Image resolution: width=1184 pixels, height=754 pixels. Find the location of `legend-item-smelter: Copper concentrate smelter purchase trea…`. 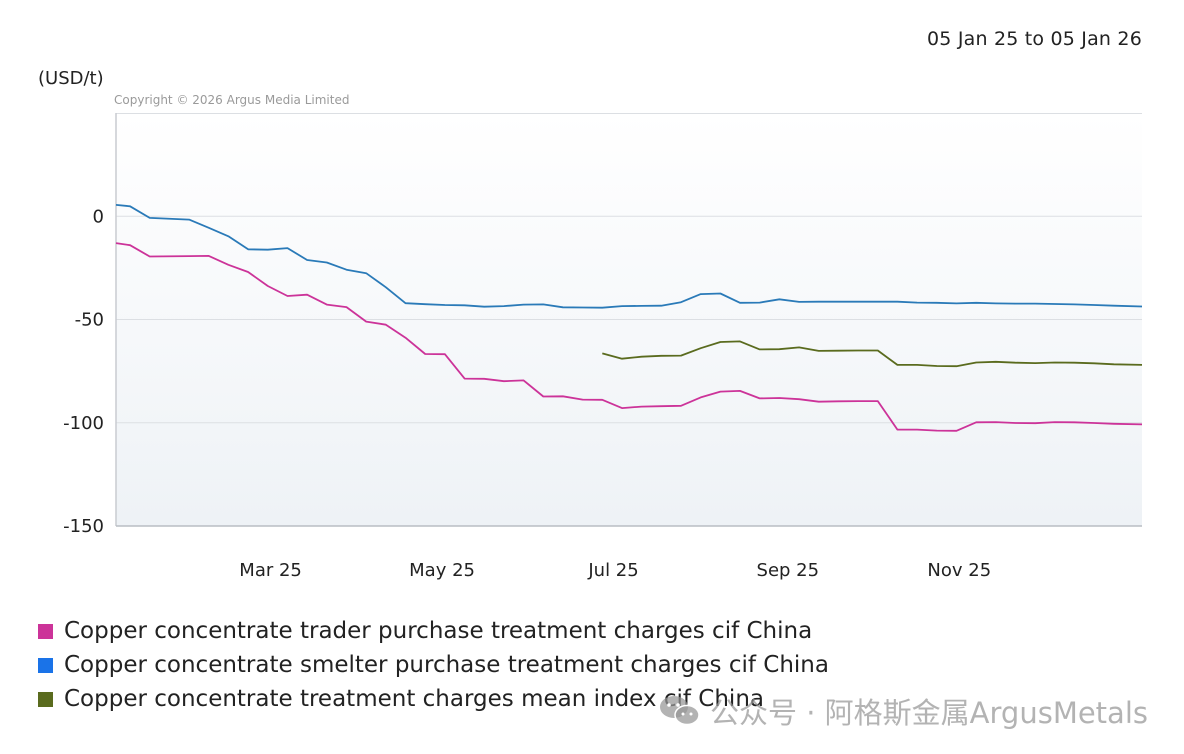

legend-item-smelter: Copper concentrate smelter purchase trea… is located at coordinates (433, 665).